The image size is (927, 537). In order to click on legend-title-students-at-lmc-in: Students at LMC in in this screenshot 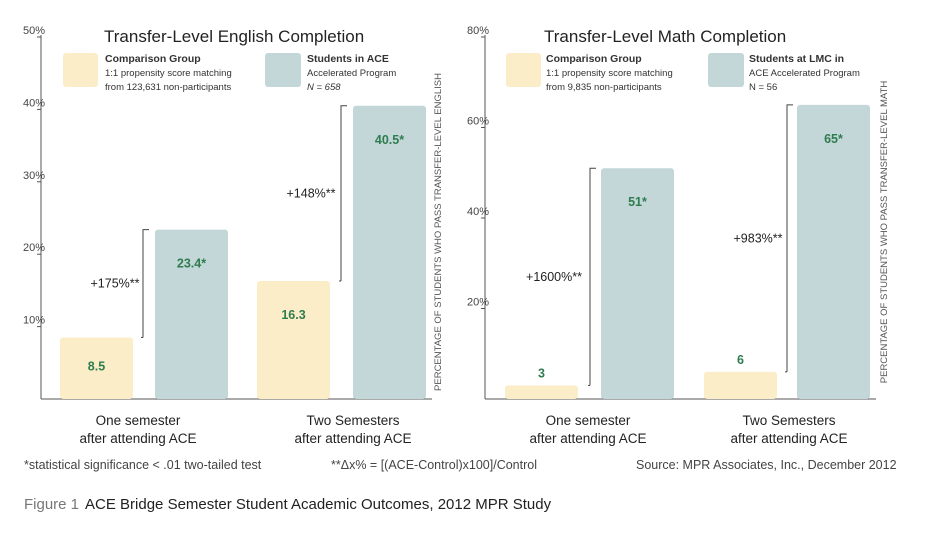, I will do `click(796, 59)`.